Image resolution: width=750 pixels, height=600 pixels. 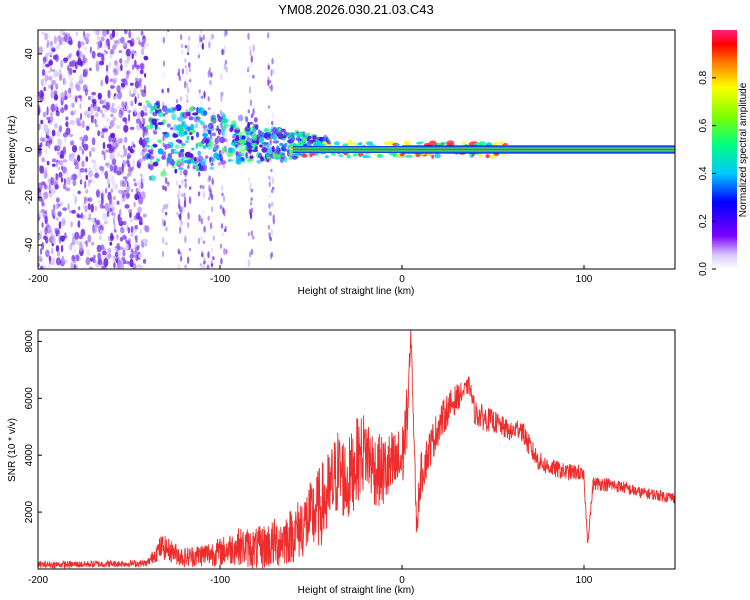 What do you see at coordinates (703, 77) in the screenshot?
I see `colorbar-tick-label: 0.8` at bounding box center [703, 77].